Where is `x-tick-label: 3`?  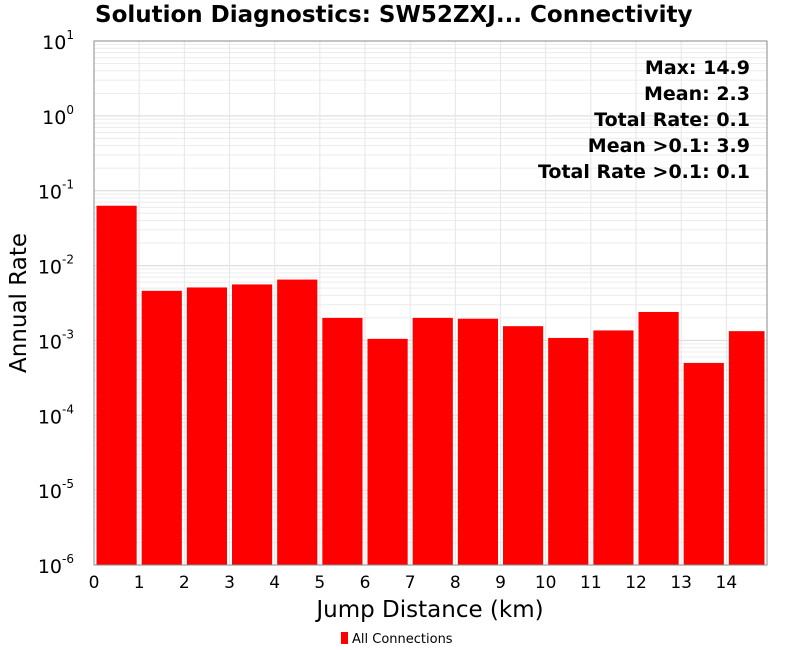 x-tick-label: 3 is located at coordinates (229, 583).